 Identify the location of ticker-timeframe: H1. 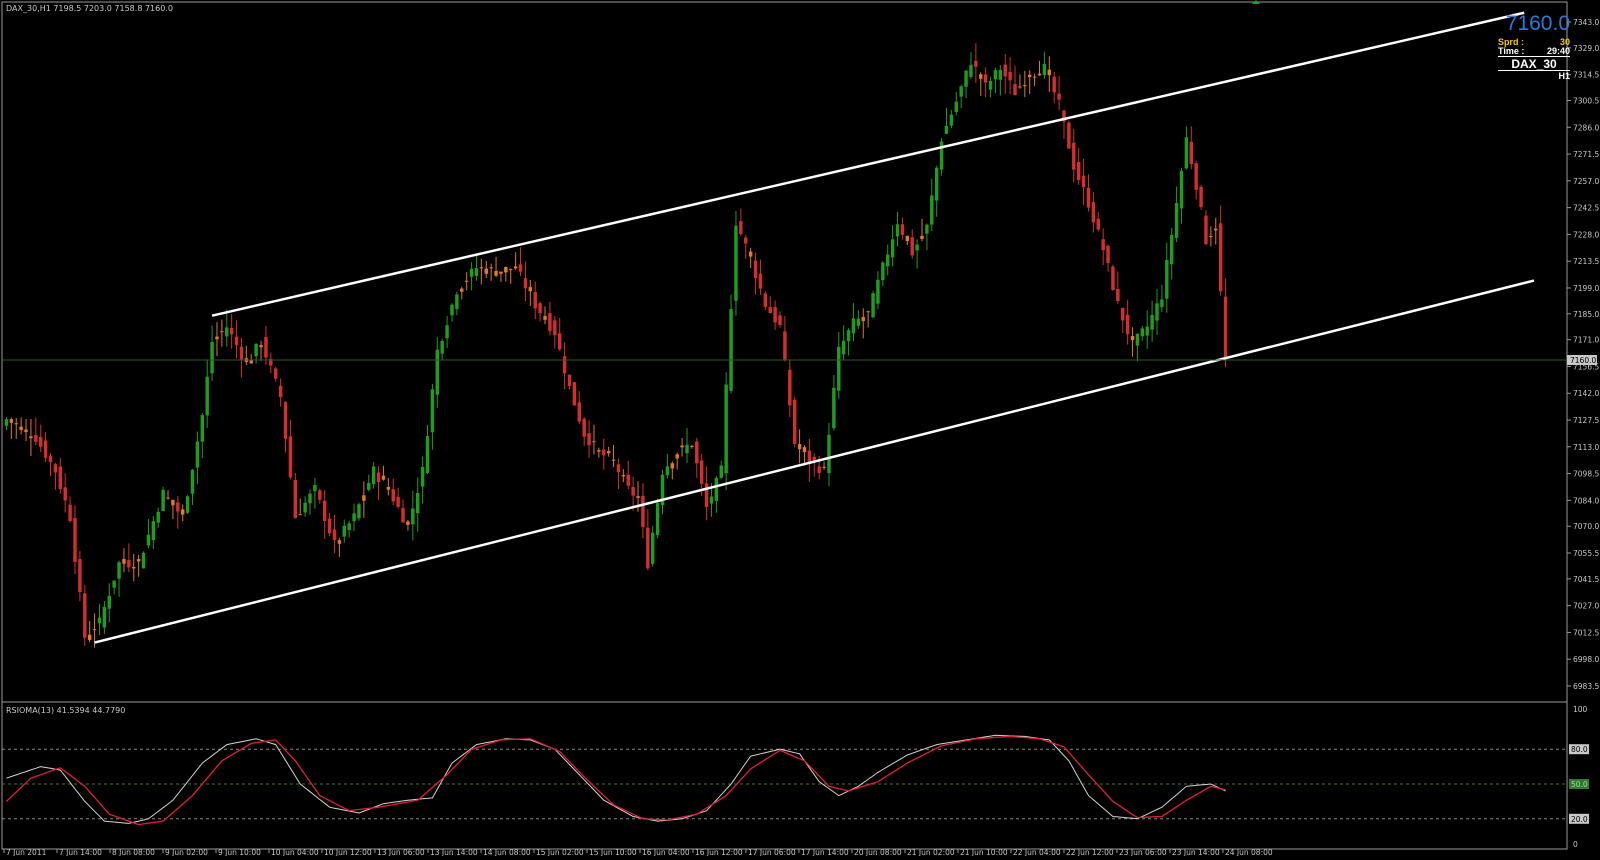
(1534, 75).